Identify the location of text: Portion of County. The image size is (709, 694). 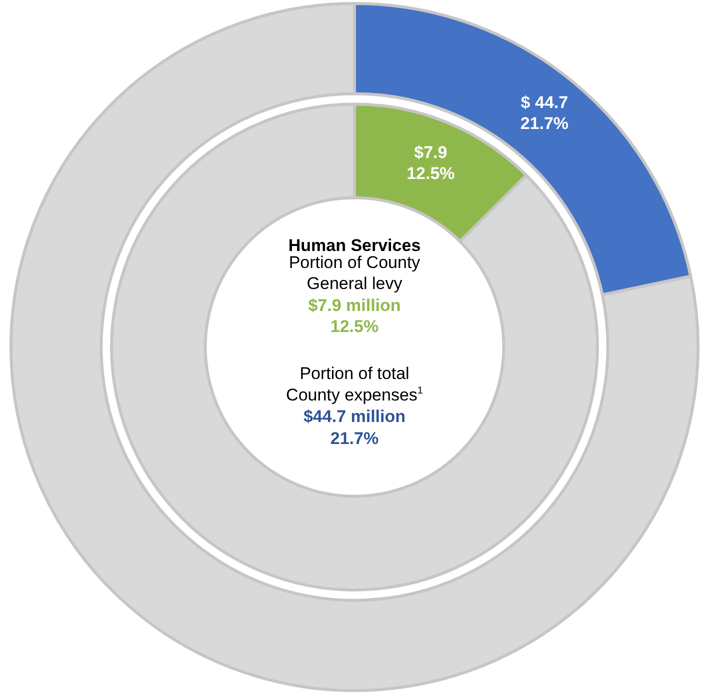
(354, 262).